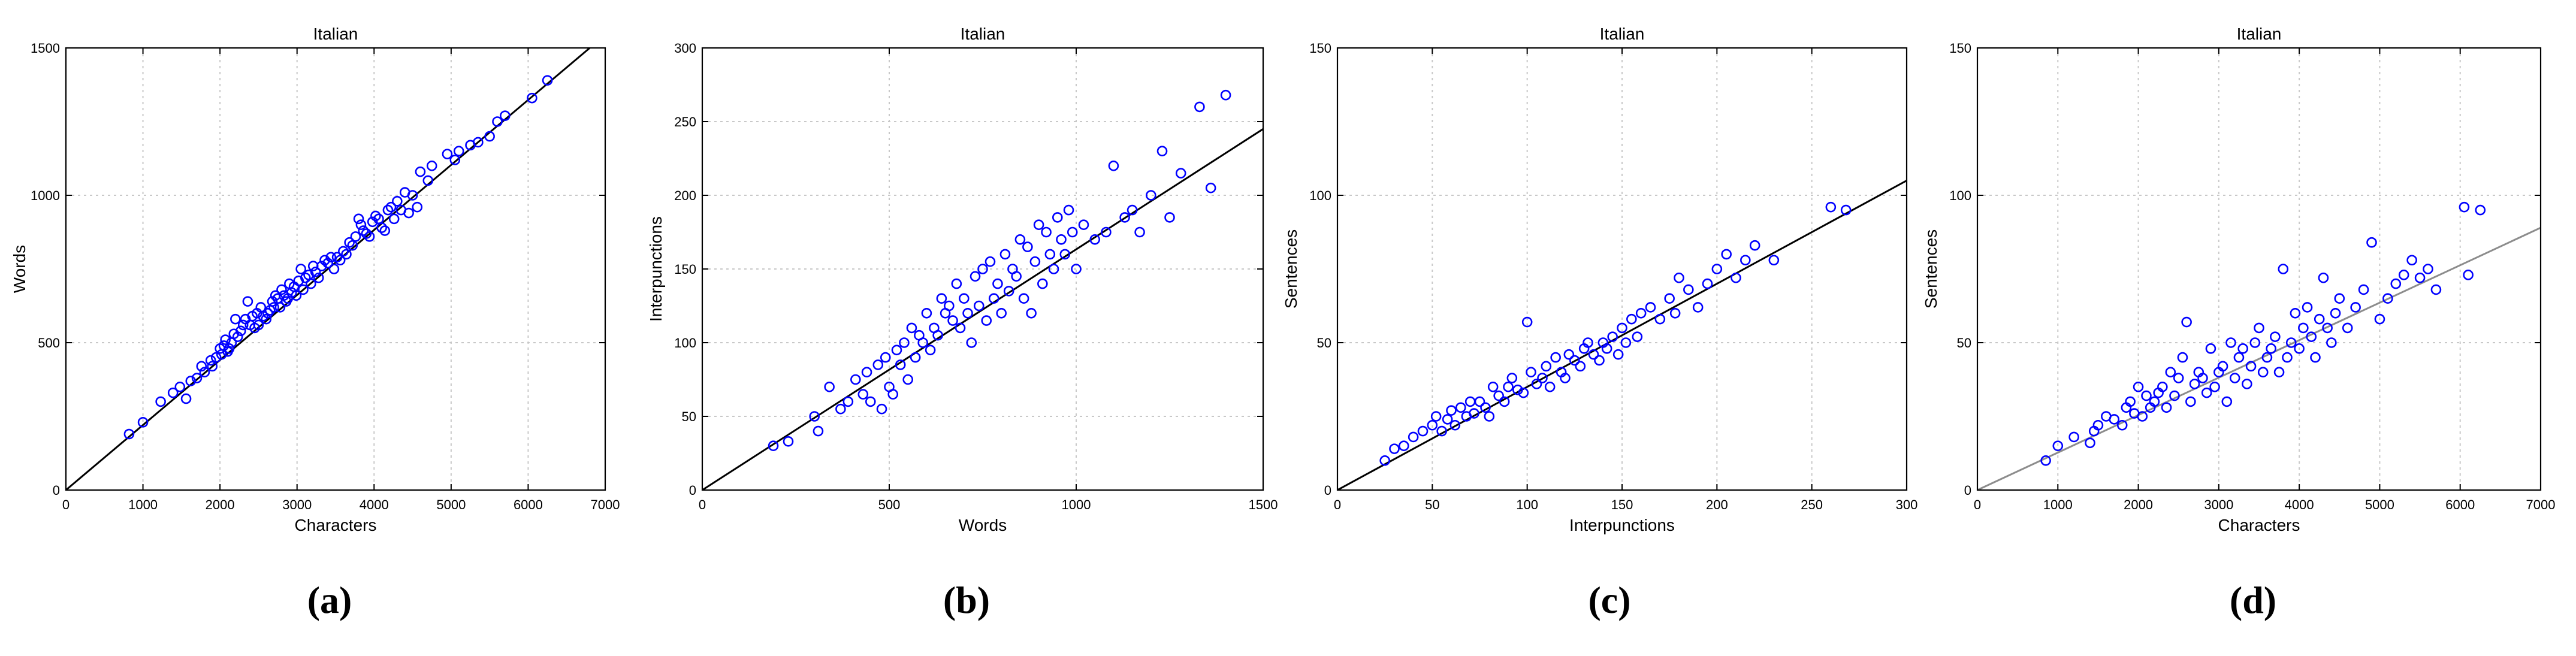 The image size is (2576, 656). What do you see at coordinates (46, 48) in the screenshot?
I see `y-tick-label: 1500` at bounding box center [46, 48].